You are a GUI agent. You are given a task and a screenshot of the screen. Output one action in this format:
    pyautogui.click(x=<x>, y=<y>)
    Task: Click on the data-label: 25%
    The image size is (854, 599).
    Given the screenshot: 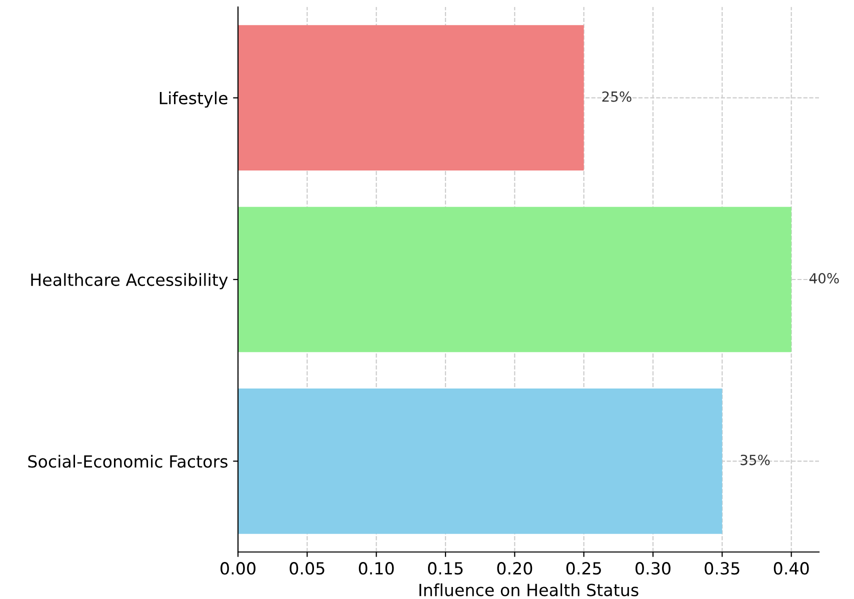 What is the action you would take?
    pyautogui.click(x=617, y=96)
    